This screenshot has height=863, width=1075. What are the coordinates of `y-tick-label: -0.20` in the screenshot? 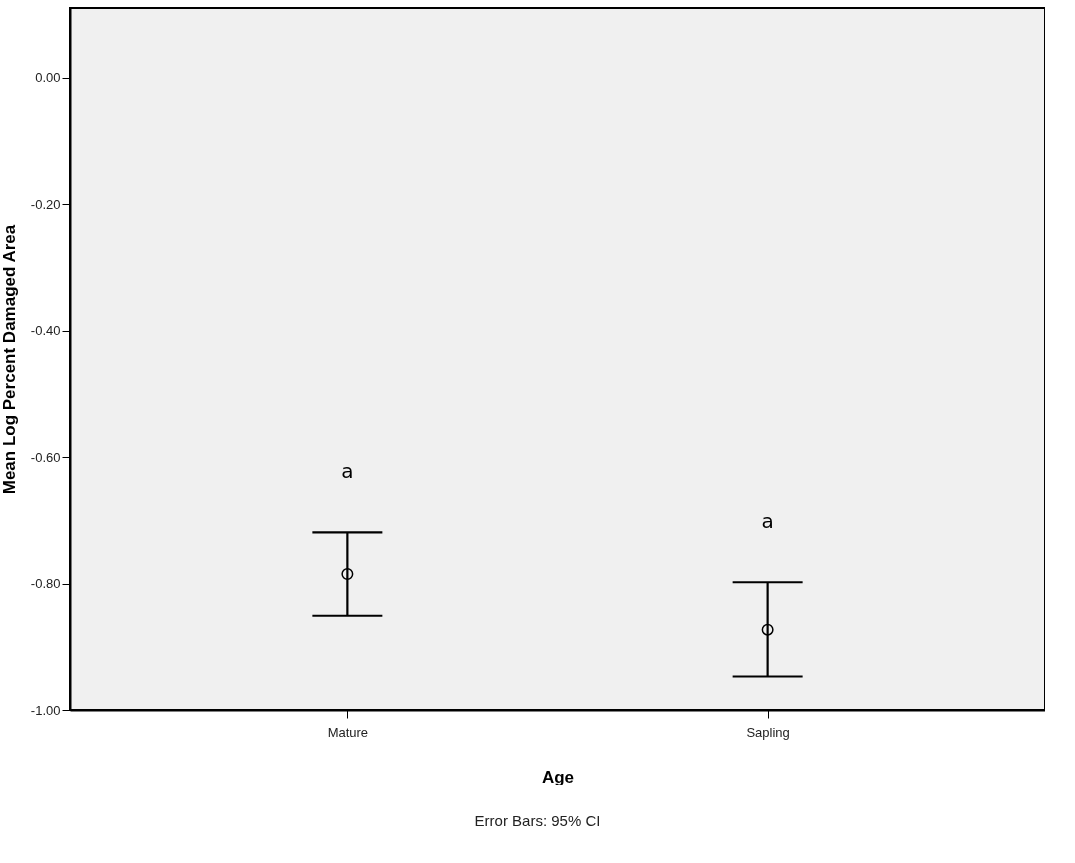 It's located at (45, 204).